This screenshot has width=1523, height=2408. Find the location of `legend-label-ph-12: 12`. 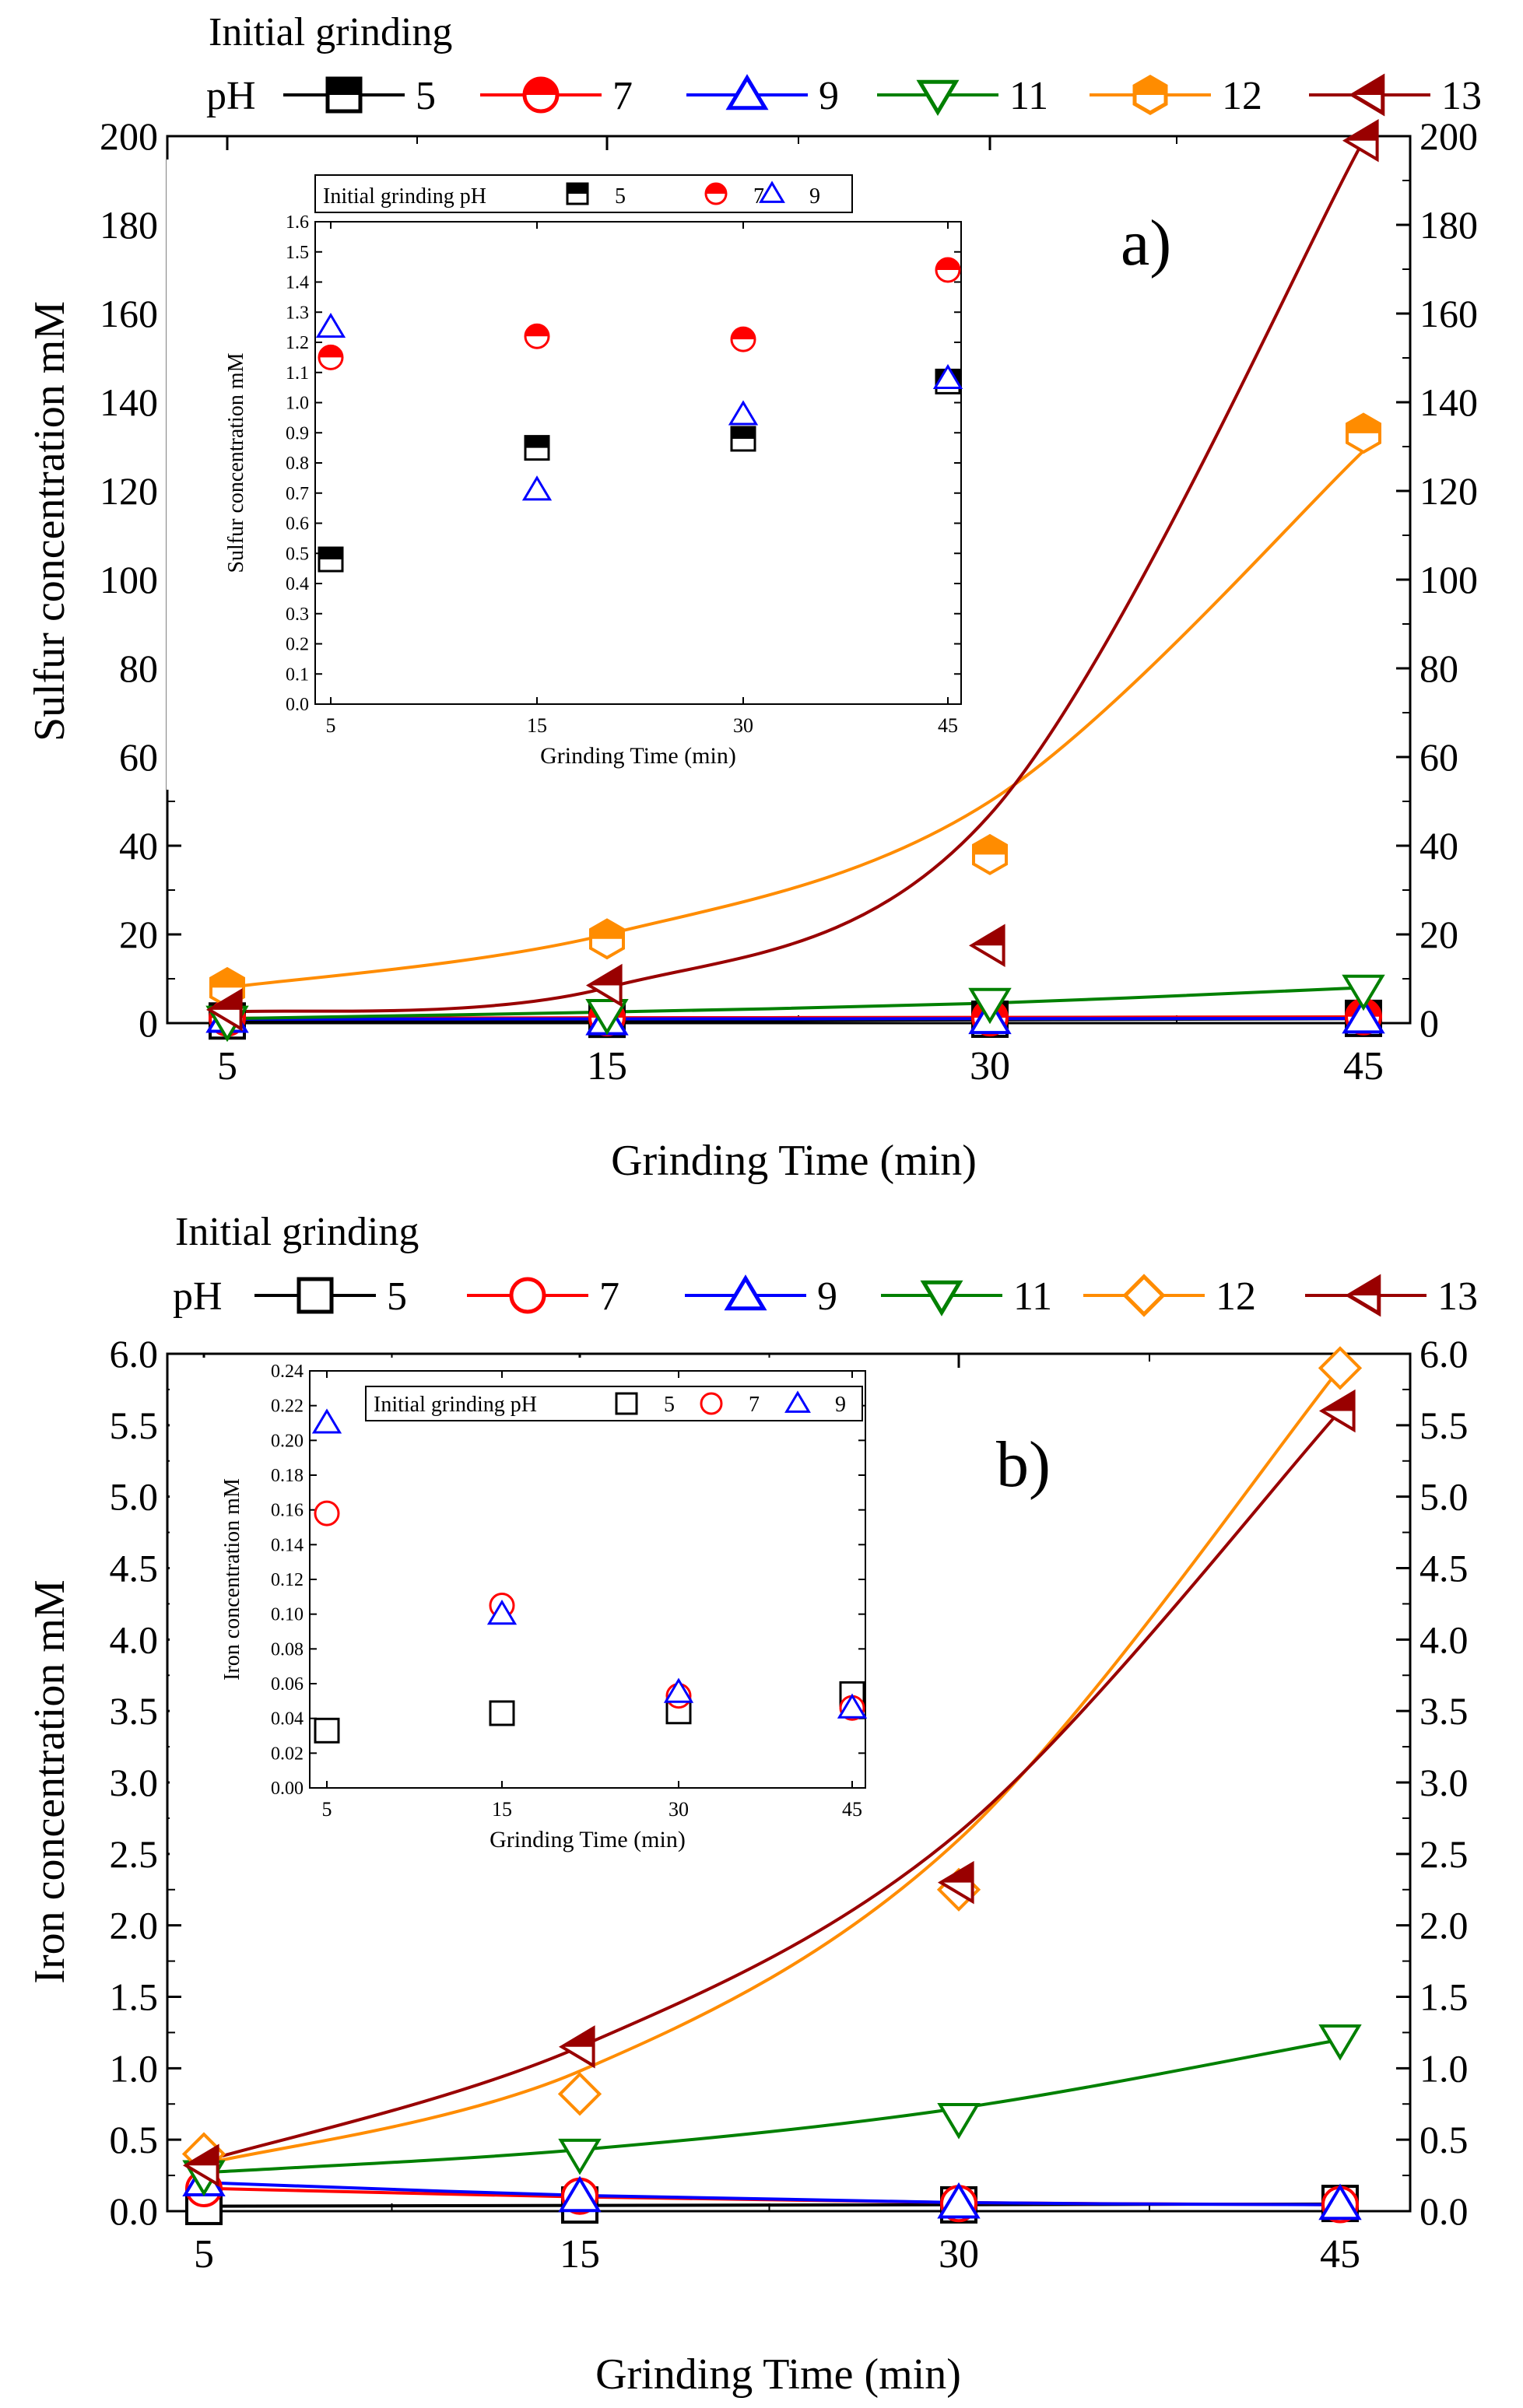

legend-label-ph-12: 12 is located at coordinates (1242, 96).